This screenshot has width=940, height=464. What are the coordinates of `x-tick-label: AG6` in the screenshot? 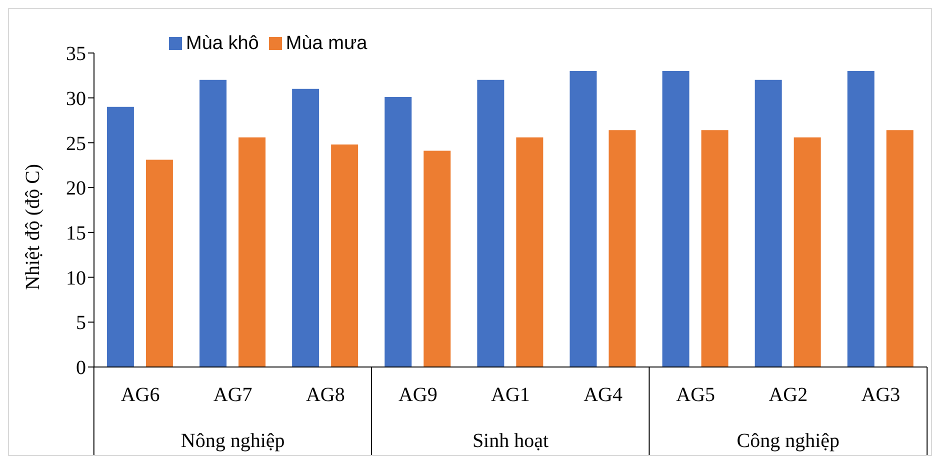 It's located at (140, 395).